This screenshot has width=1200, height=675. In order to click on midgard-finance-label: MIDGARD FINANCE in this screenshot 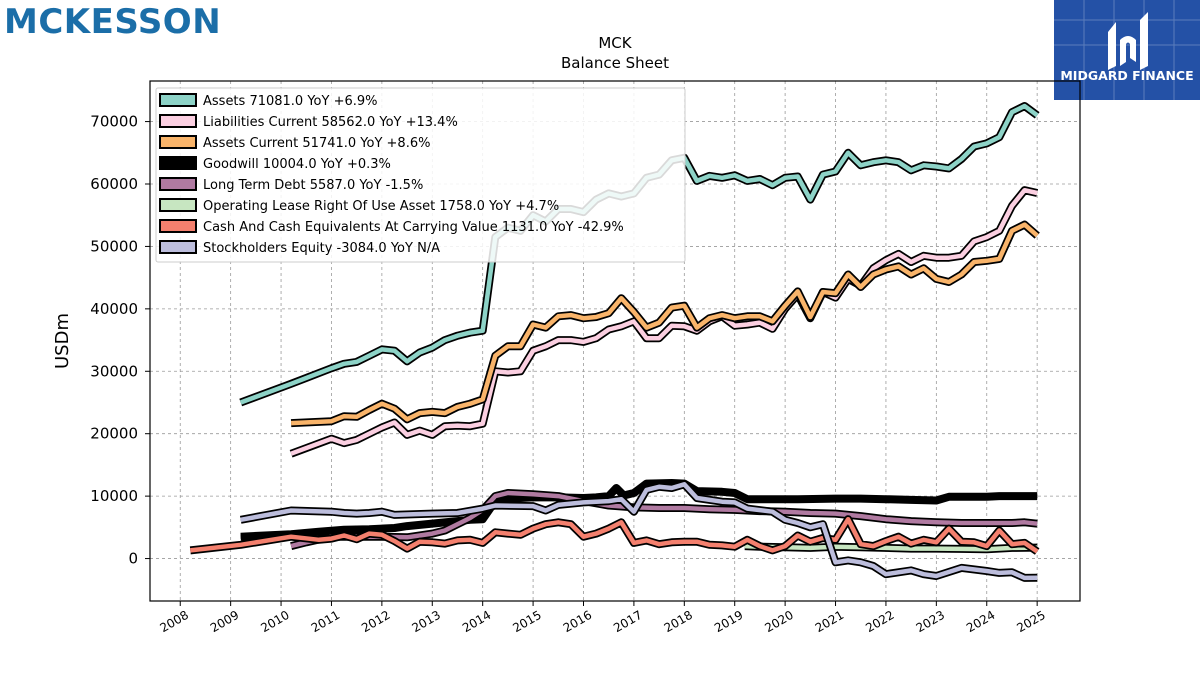, I will do `click(1127, 75)`.